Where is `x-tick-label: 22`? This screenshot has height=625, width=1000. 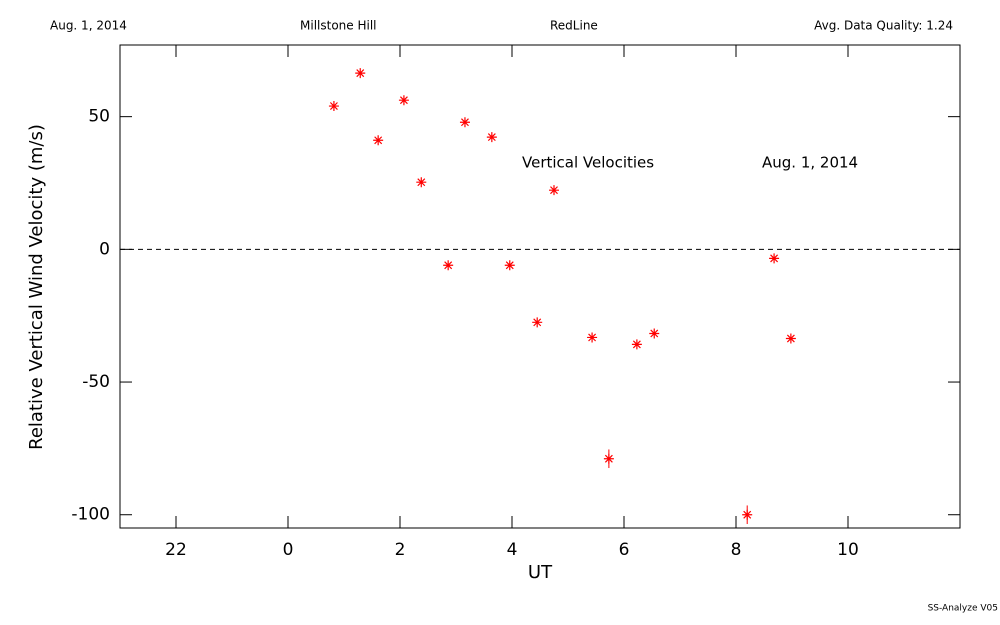 x-tick-label: 22 is located at coordinates (176, 550).